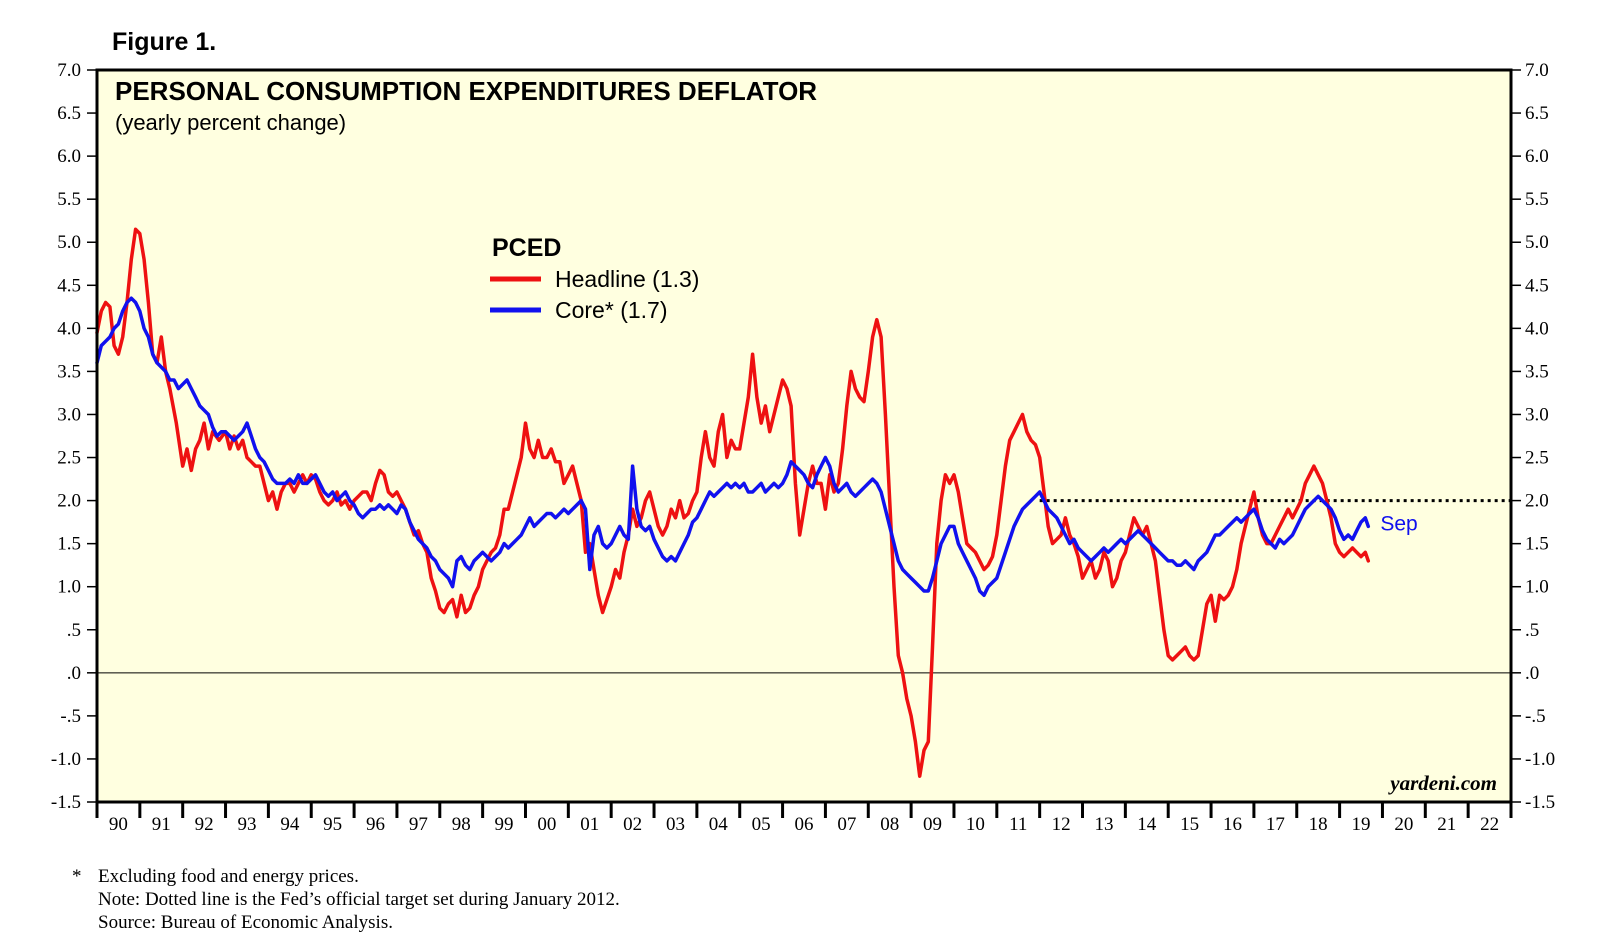 Image resolution: width=1607 pixels, height=935 pixels. I want to click on end-label-sep: Sep, so click(1398, 523).